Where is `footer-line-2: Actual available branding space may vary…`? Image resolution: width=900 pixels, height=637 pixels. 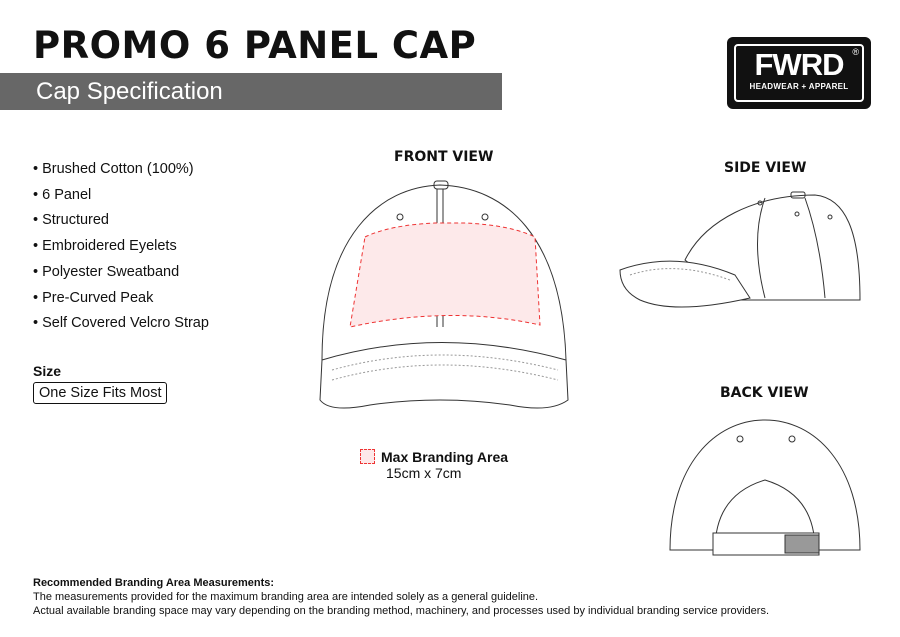 footer-line-2: Actual available branding space may vary… is located at coordinates (401, 611).